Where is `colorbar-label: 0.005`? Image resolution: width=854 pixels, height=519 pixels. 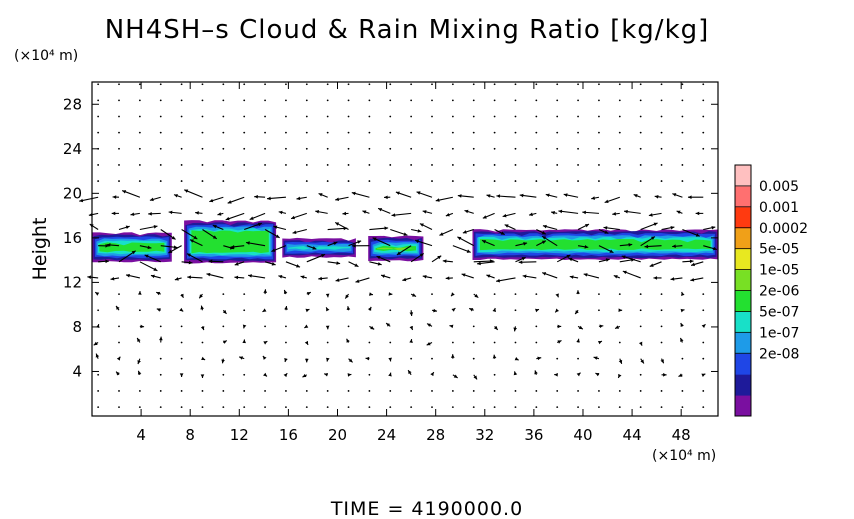
colorbar-label: 0.005 is located at coordinates (779, 187).